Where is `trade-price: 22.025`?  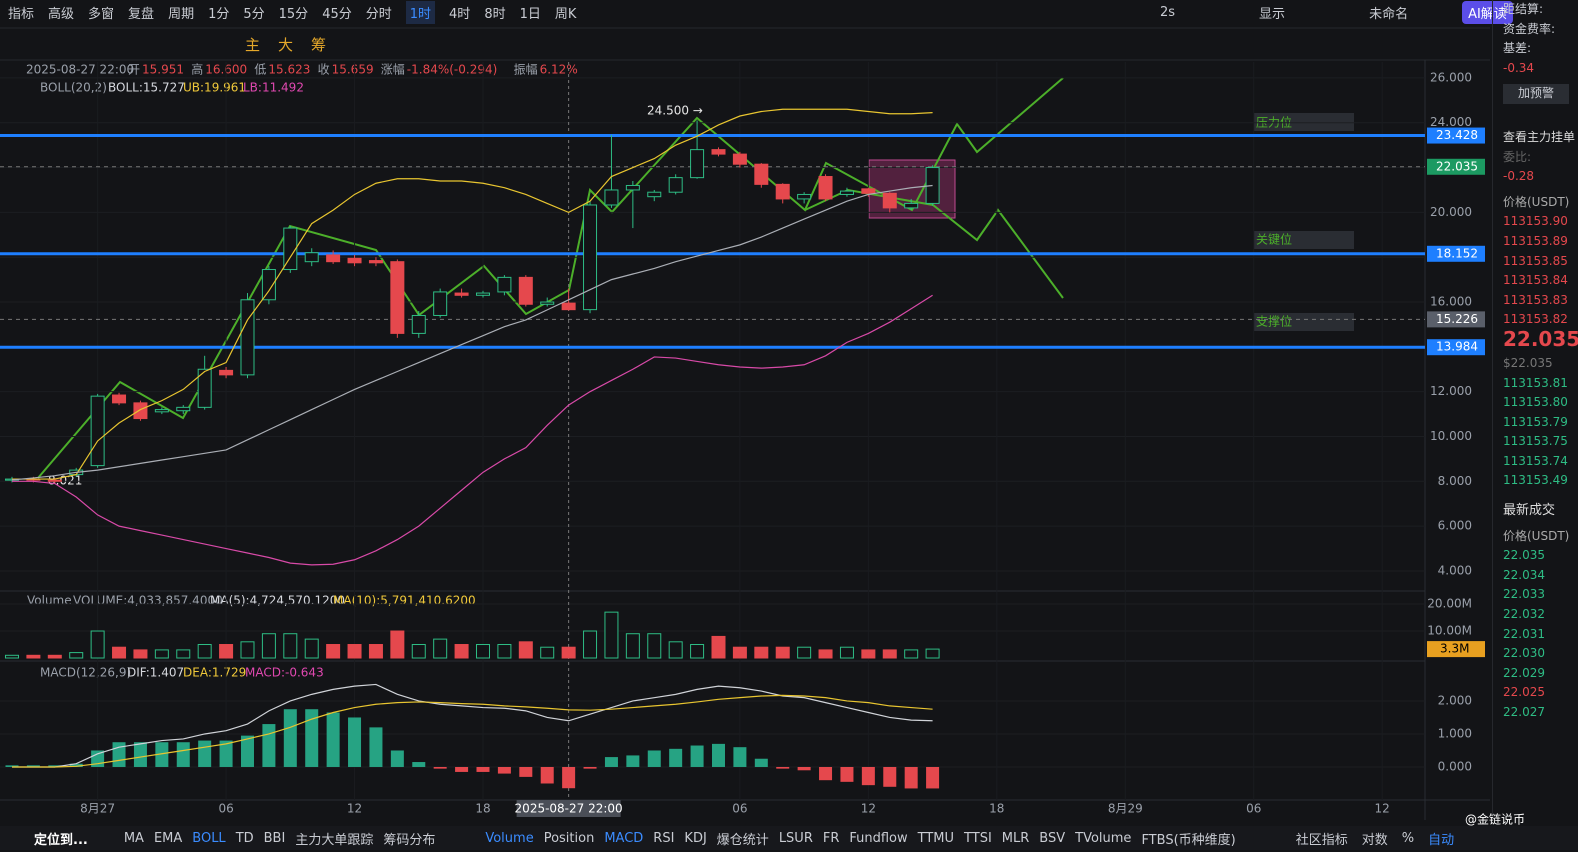 trade-price: 22.025 is located at coordinates (1524, 692).